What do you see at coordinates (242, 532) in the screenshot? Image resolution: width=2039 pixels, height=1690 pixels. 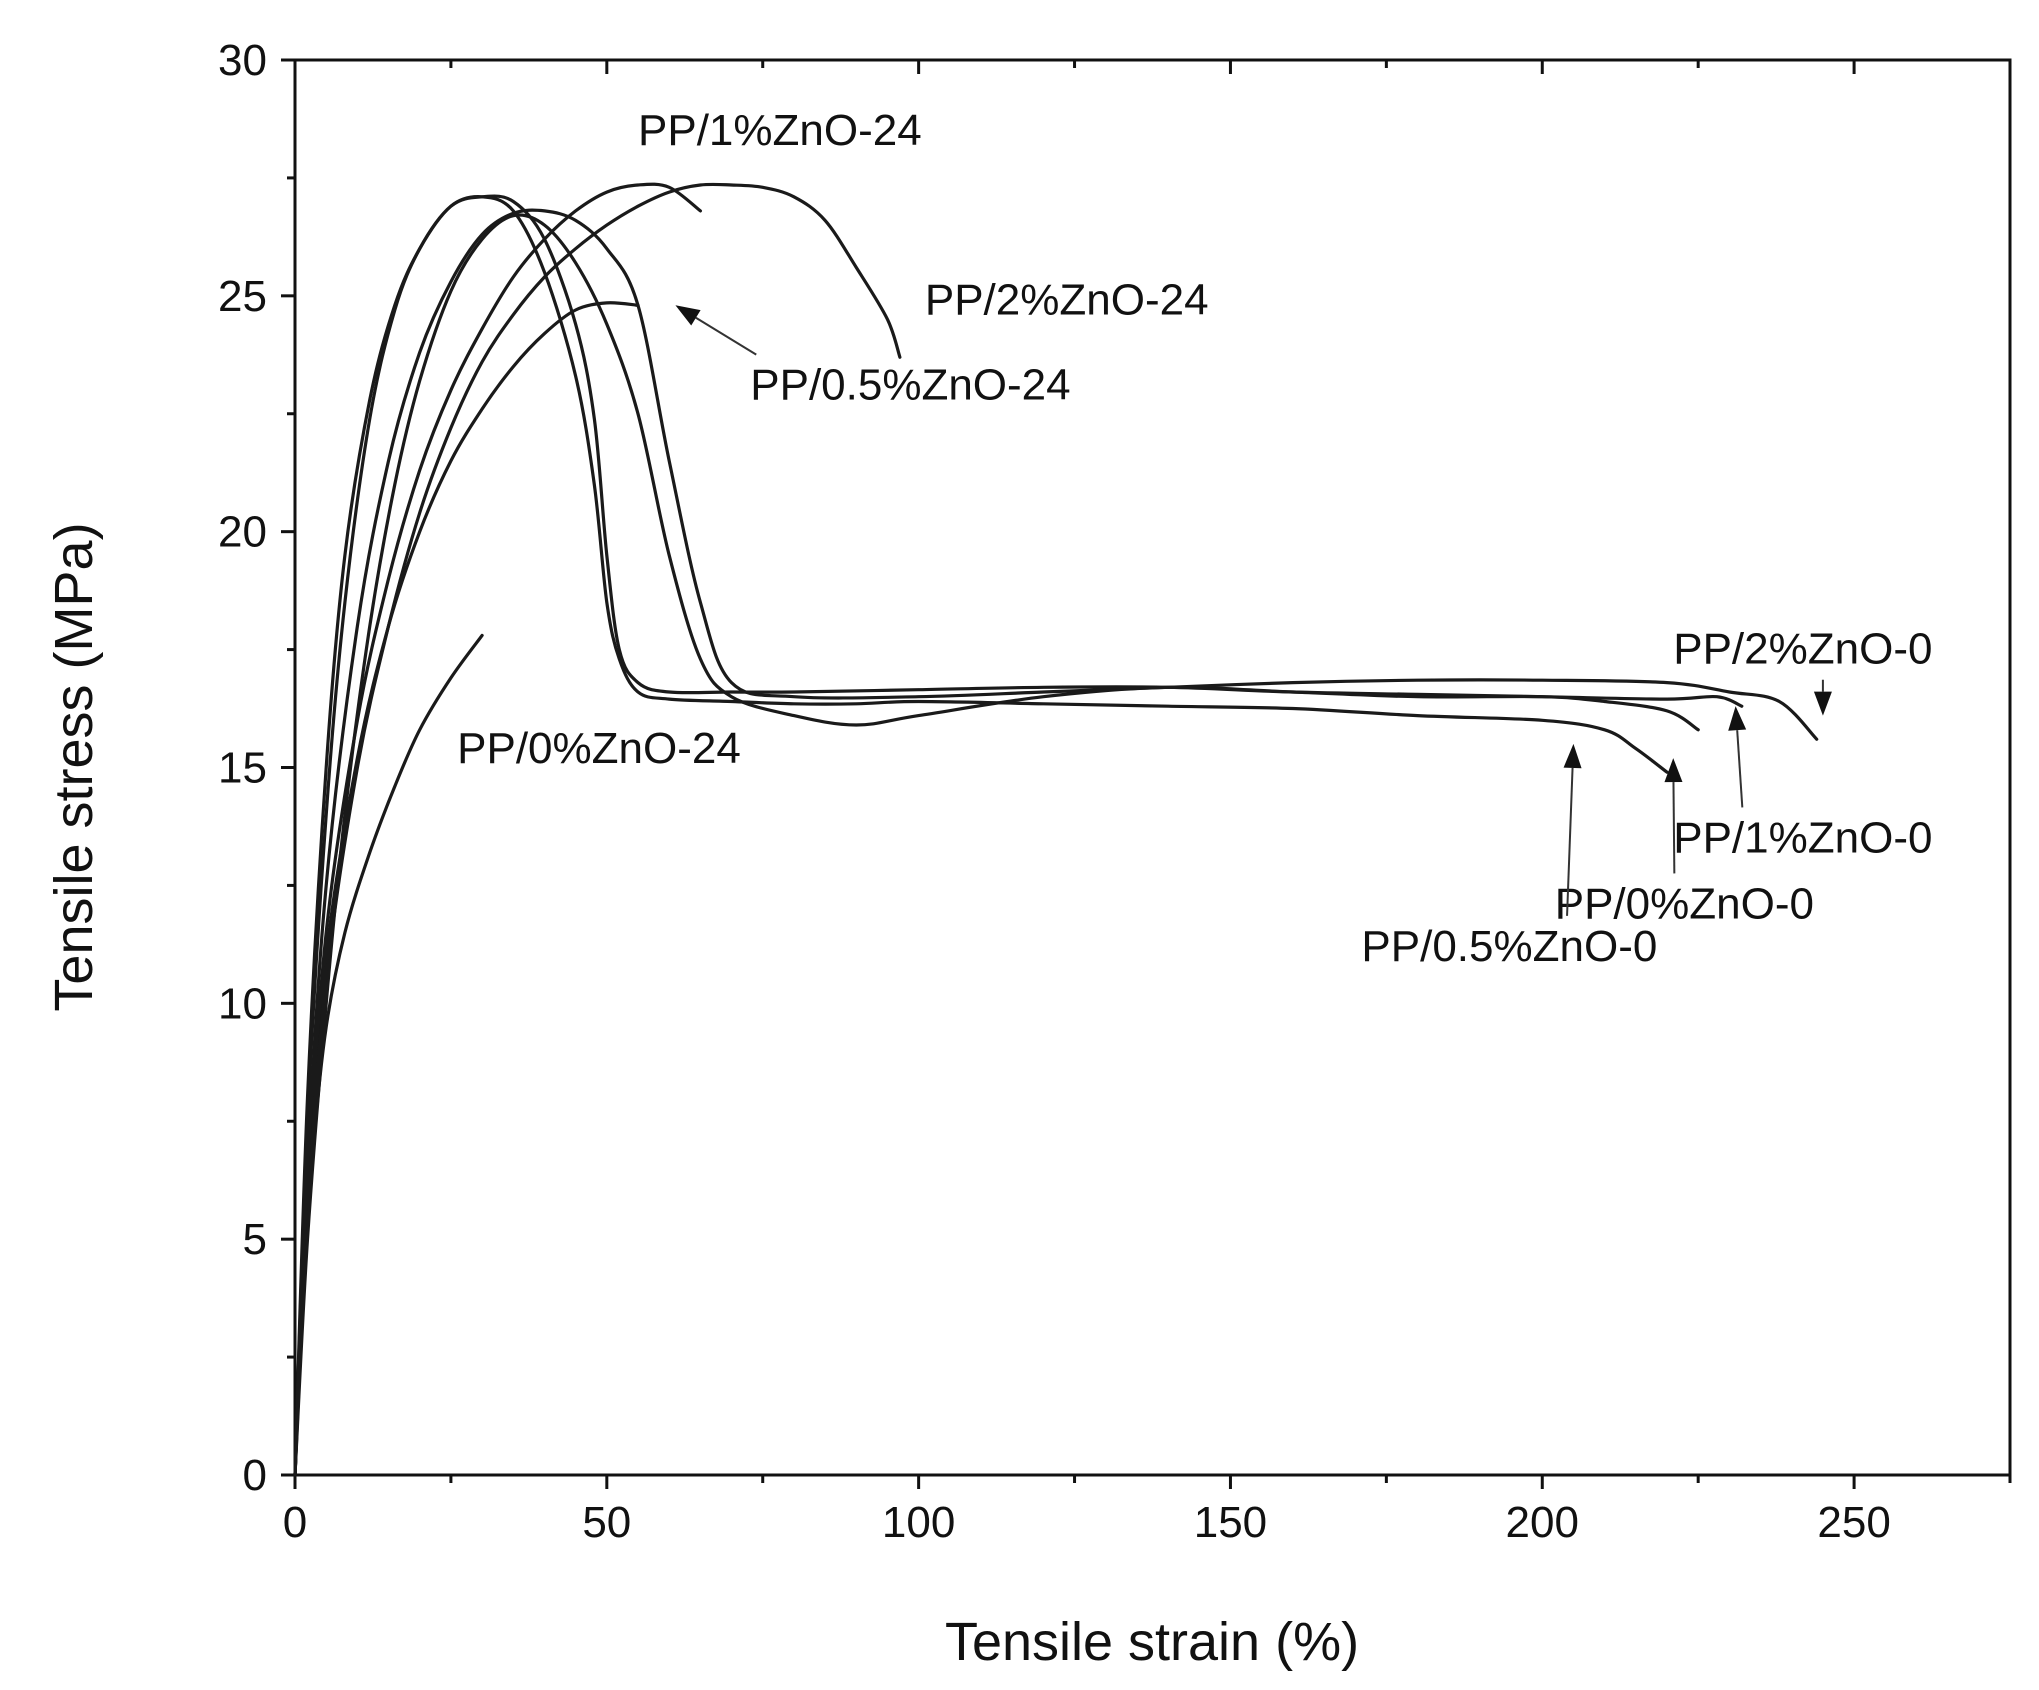 I see `y-tick-label: 20` at bounding box center [242, 532].